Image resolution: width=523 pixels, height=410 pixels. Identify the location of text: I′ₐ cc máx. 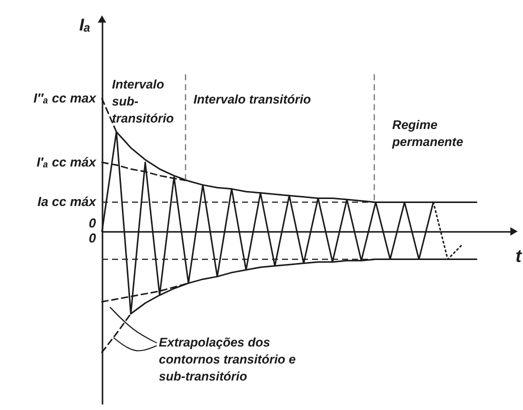
(66, 162).